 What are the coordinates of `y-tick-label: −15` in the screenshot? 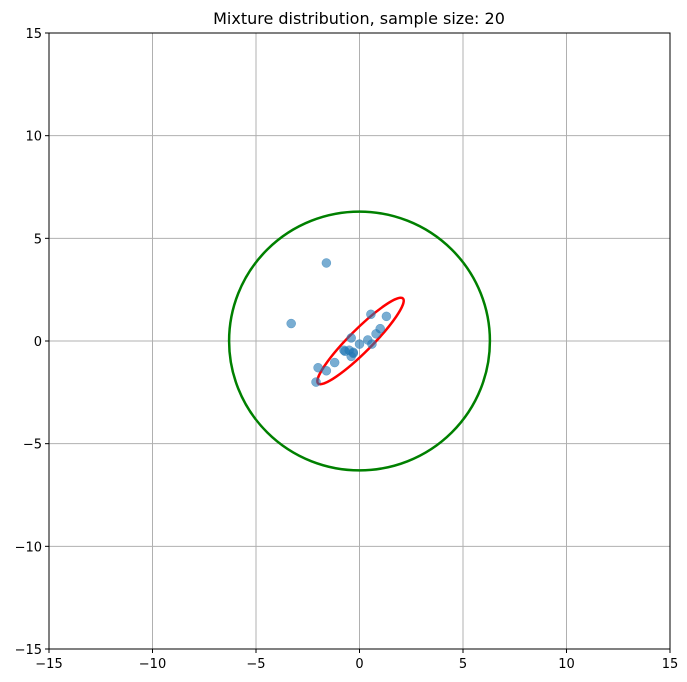 It's located at (28, 650).